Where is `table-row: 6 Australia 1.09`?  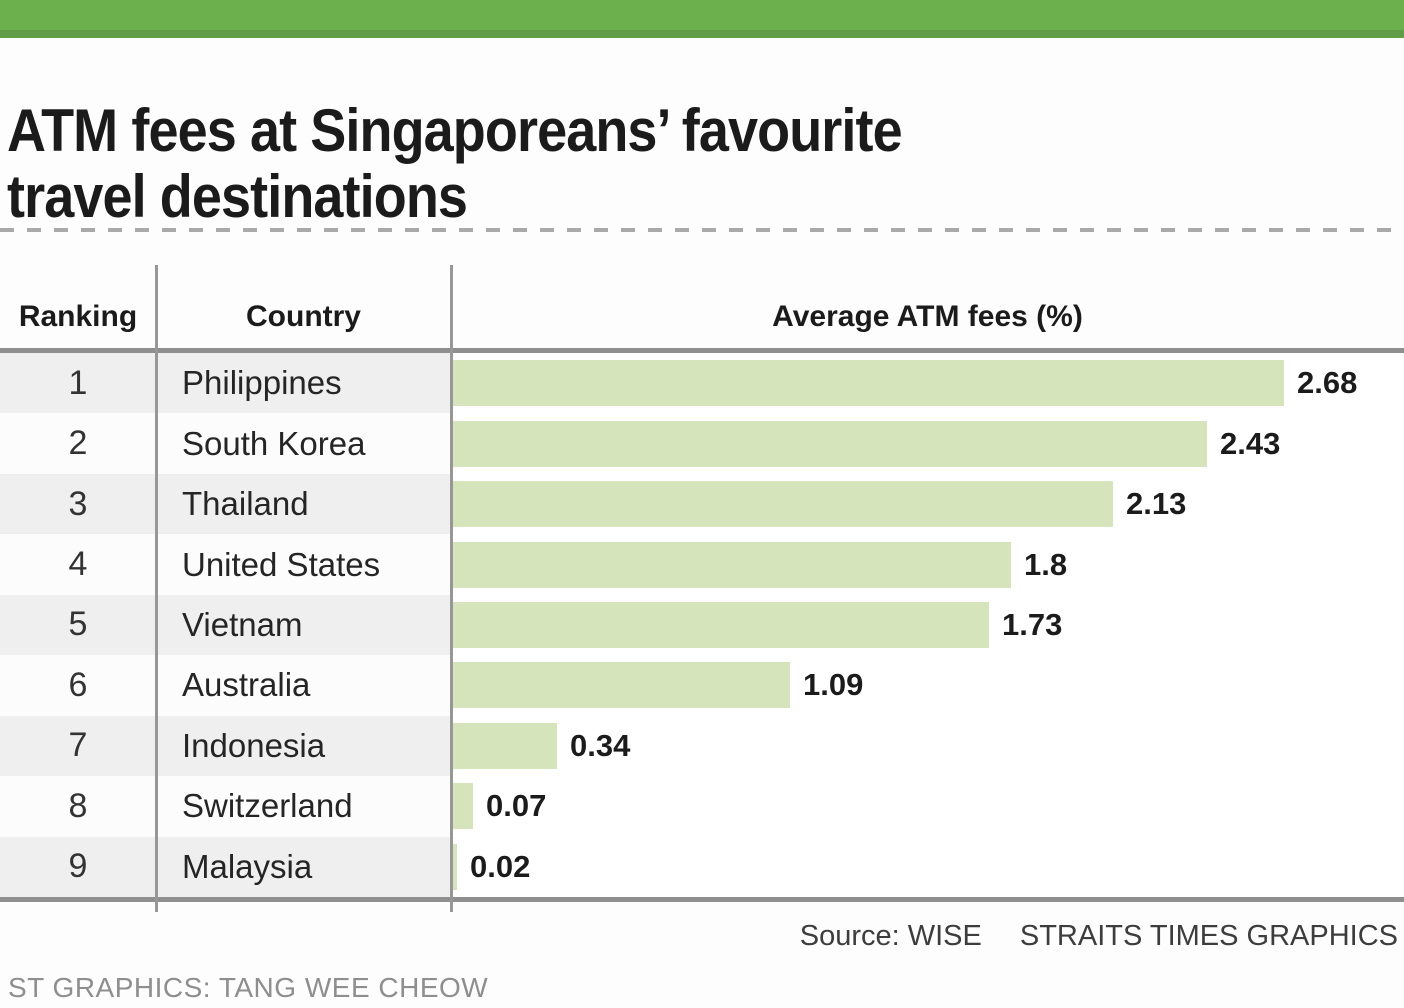 table-row: 6 Australia 1.09 is located at coordinates (702, 685).